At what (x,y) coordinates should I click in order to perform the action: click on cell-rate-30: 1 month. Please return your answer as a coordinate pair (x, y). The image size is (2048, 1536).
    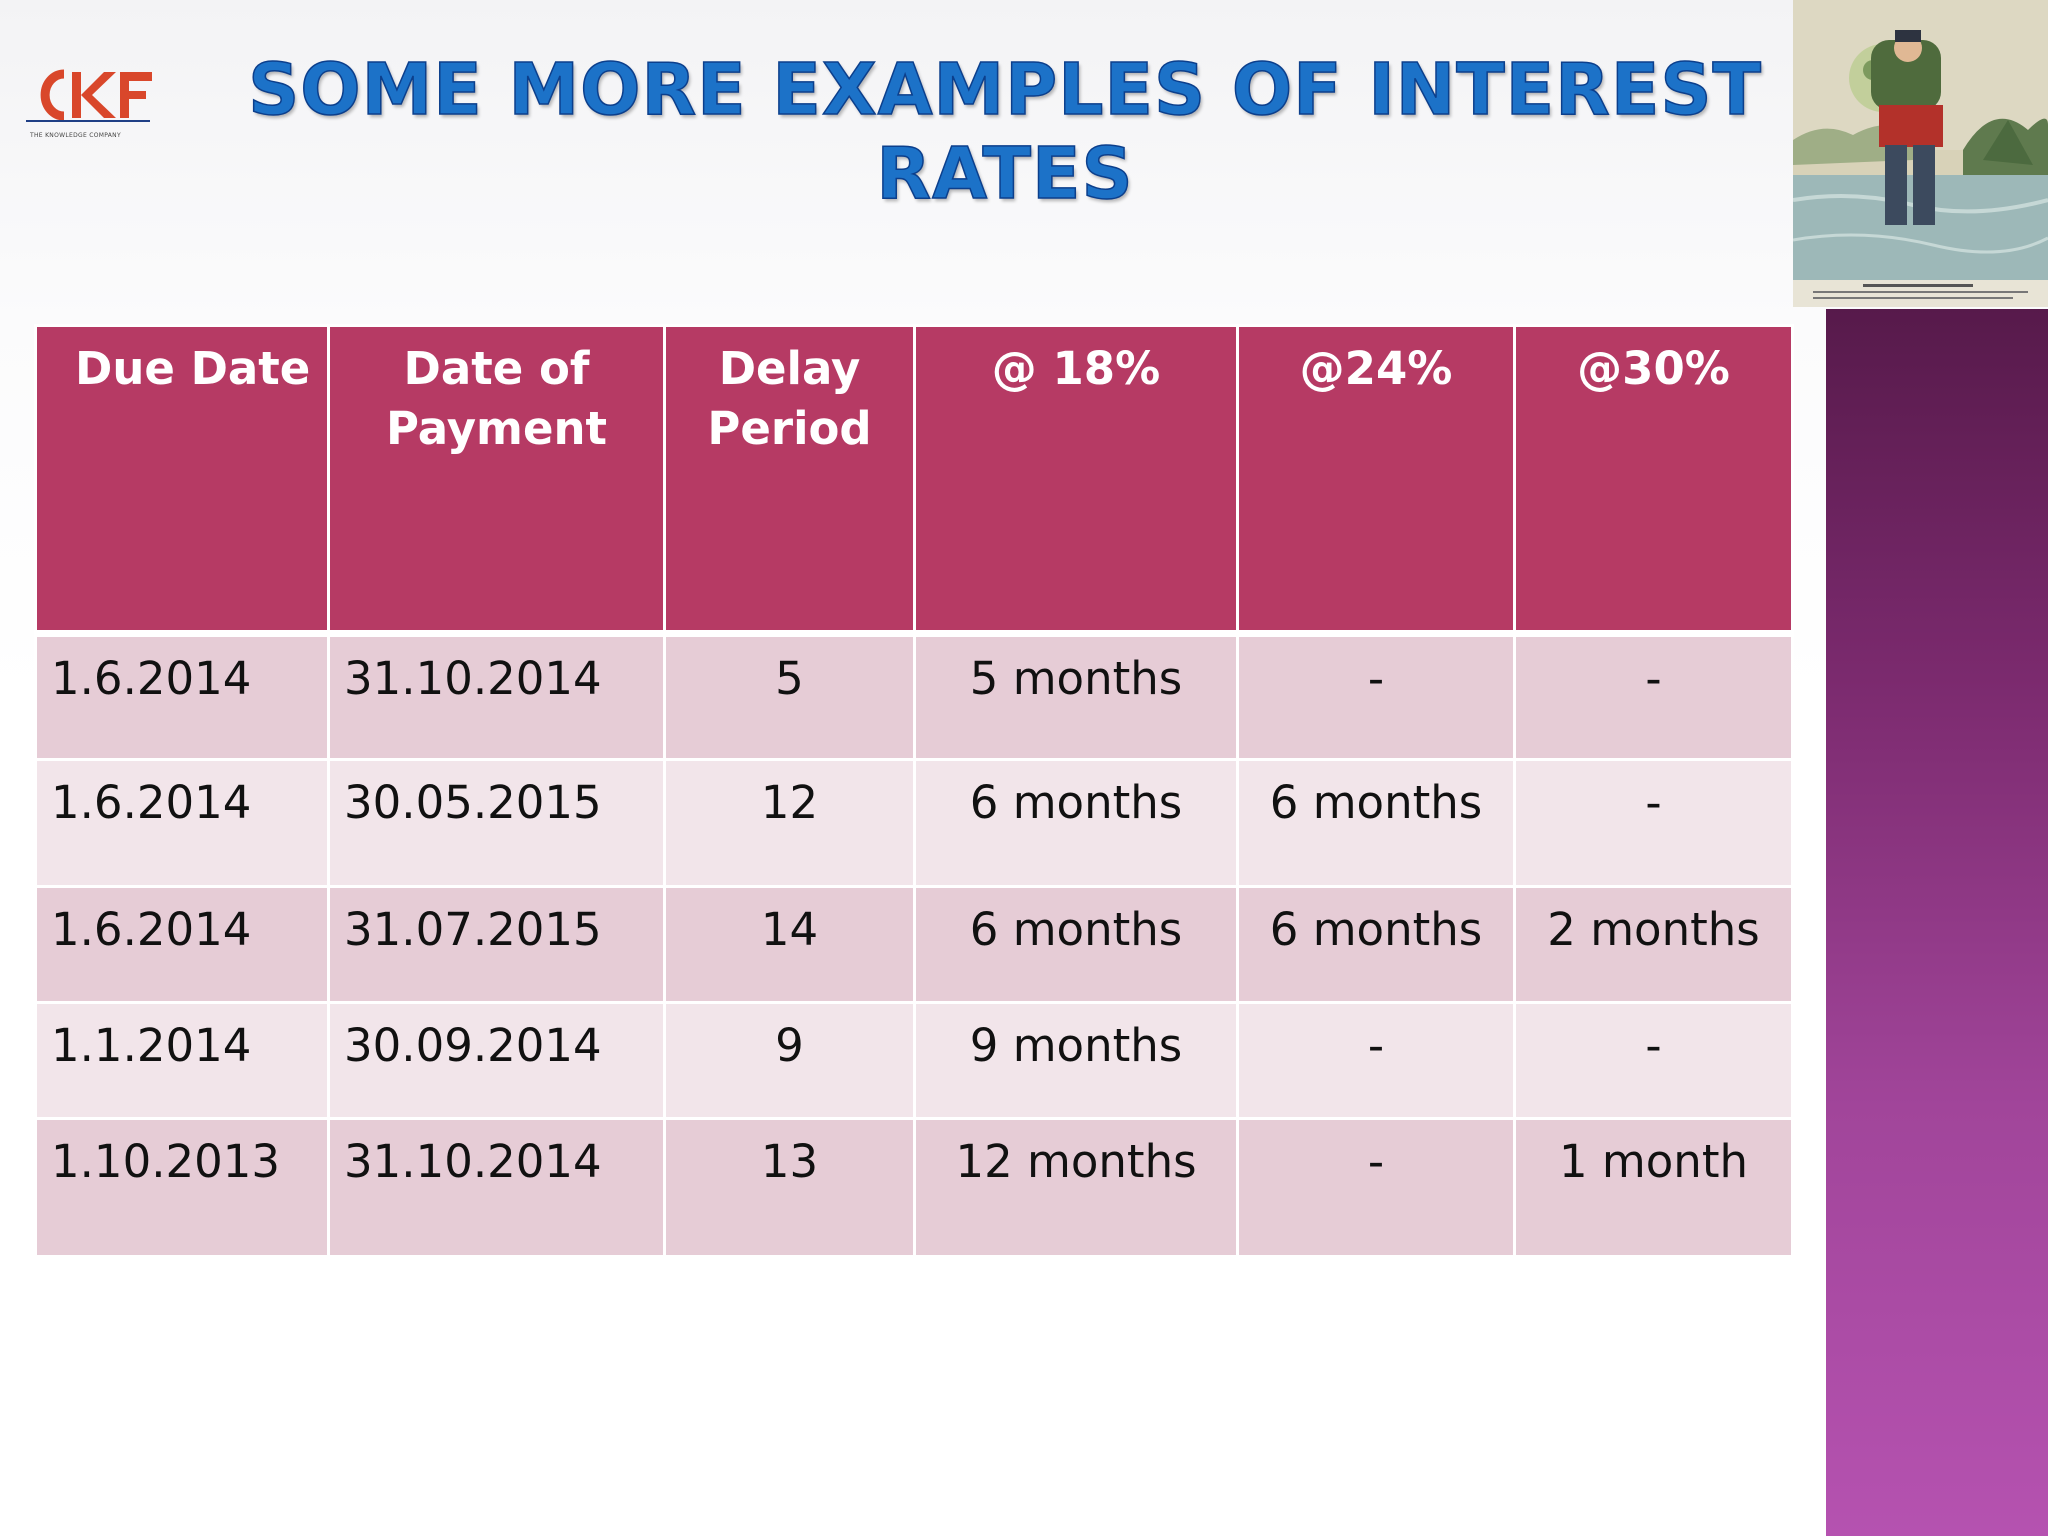
    Looking at the image, I should click on (1653, 1187).